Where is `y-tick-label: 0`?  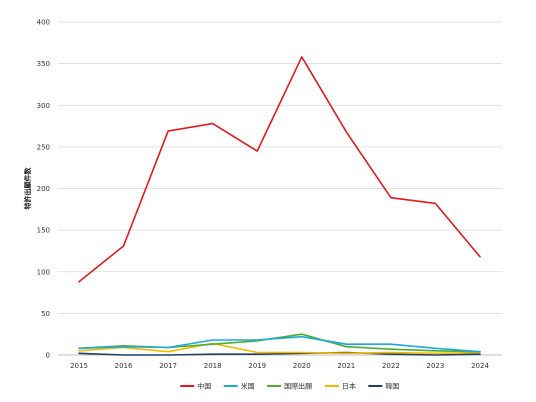
y-tick-label: 0 is located at coordinates (48, 356).